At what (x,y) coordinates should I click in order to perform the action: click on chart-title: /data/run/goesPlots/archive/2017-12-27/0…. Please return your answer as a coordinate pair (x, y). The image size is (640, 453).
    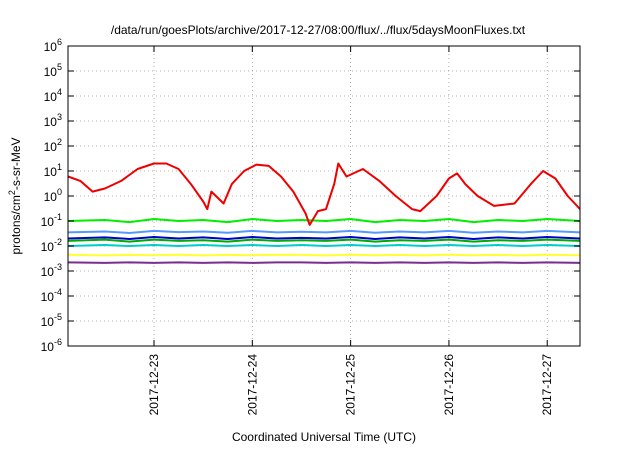
    Looking at the image, I should click on (318, 30).